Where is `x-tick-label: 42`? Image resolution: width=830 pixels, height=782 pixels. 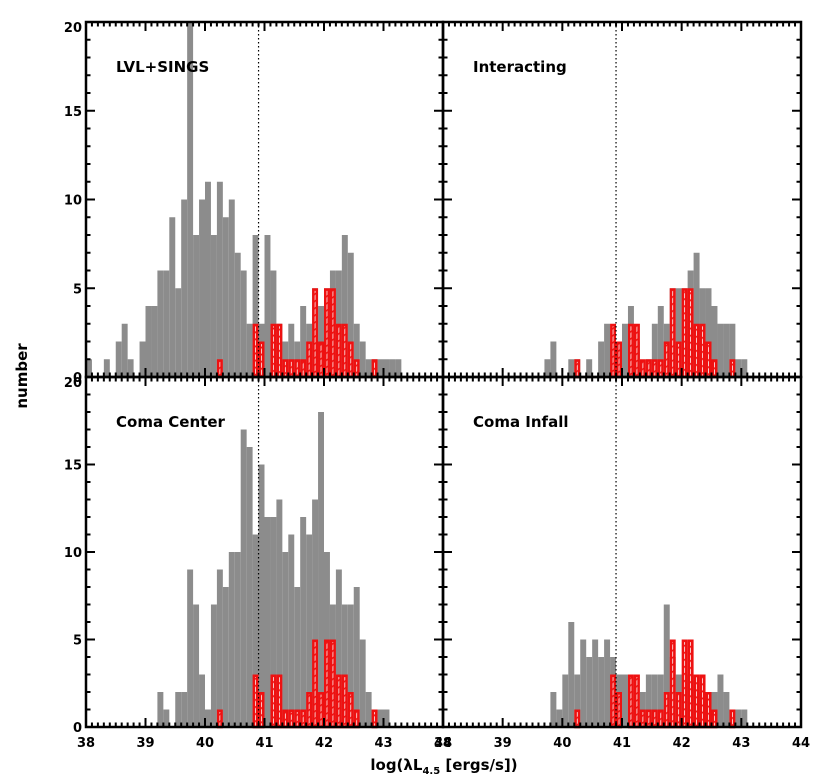 x-tick-label: 42 is located at coordinates (324, 743).